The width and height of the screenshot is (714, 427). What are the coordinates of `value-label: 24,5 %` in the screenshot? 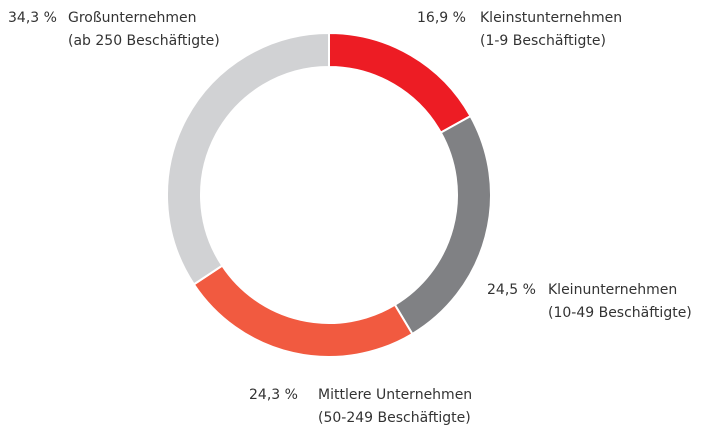 It's located at (511, 290).